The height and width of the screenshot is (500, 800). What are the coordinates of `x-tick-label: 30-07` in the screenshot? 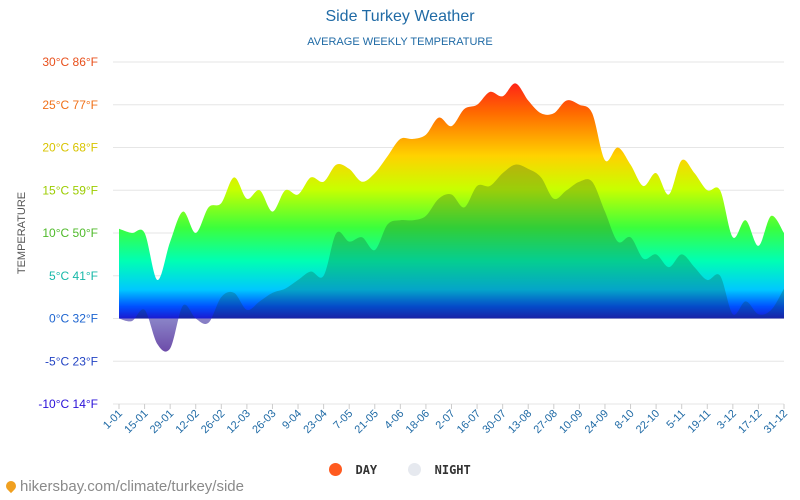 It's located at (494, 422).